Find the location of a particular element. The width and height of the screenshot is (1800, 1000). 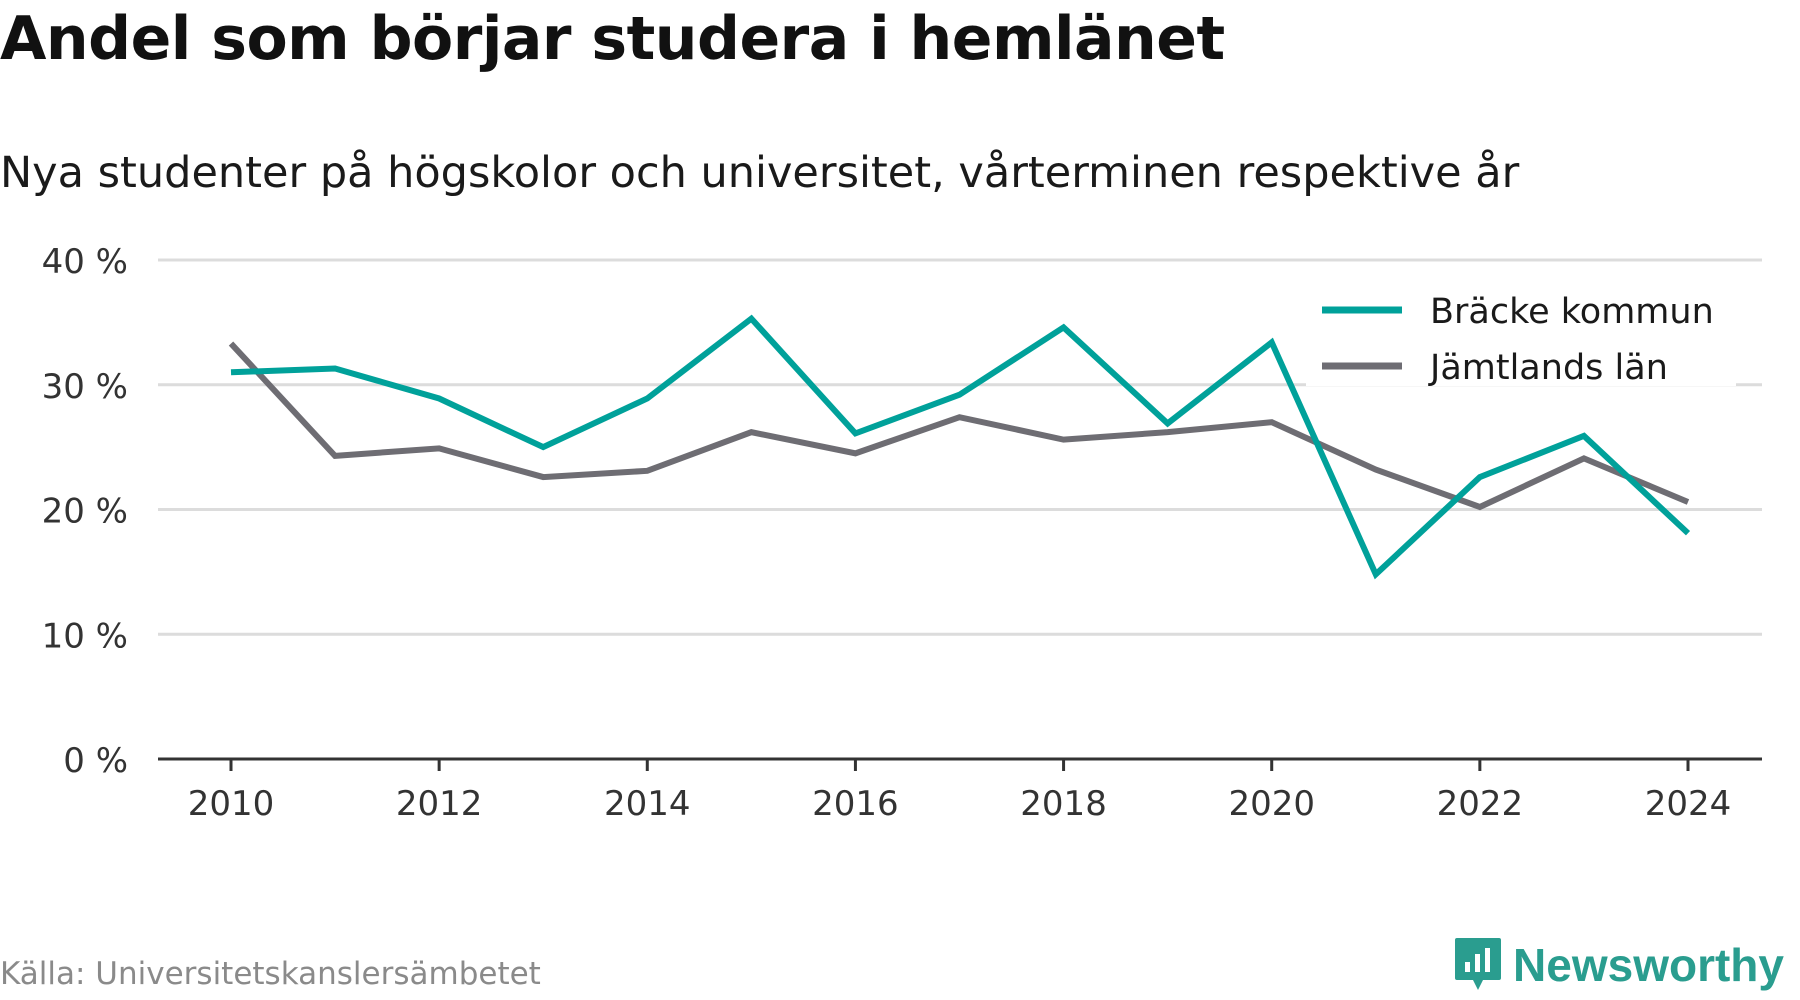

x-axis-ticks: 2010 2012 2014 2016 2018 2020 2022 2024 is located at coordinates (960, 791).